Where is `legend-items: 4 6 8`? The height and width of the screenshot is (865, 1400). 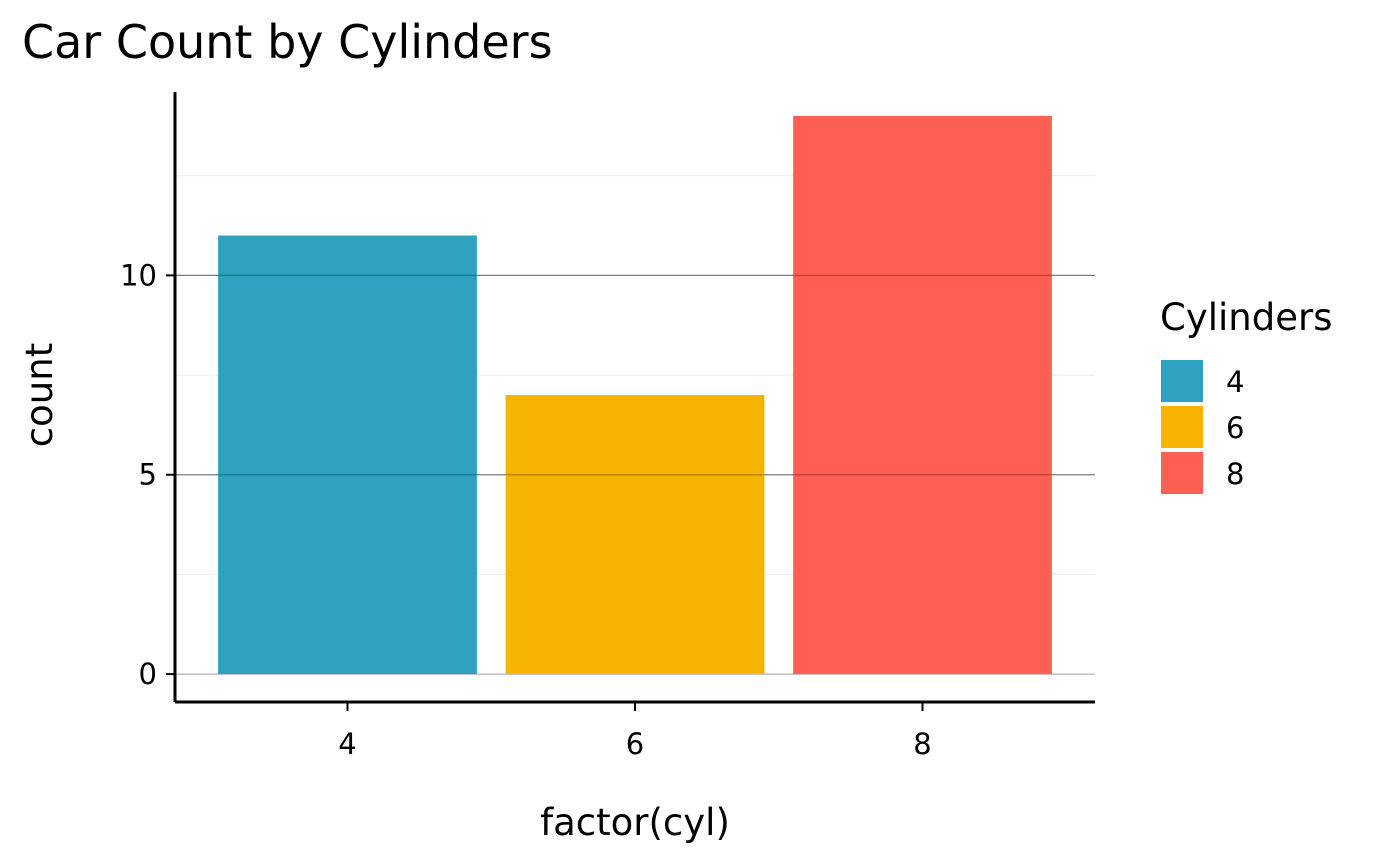 legend-items: 4 6 8 is located at coordinates (1202, 427).